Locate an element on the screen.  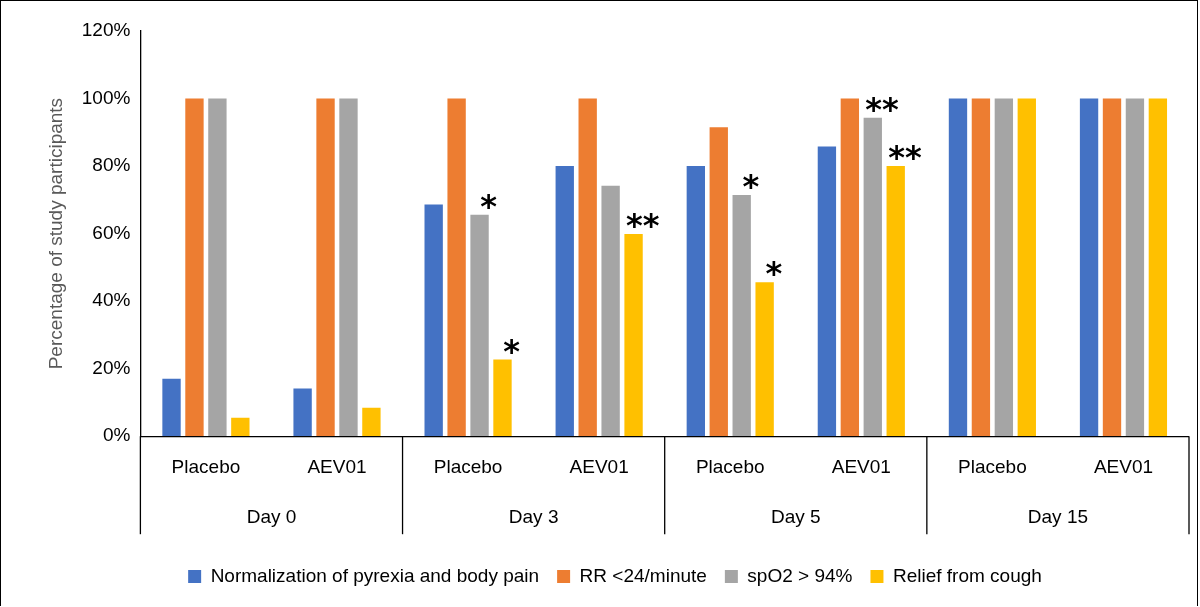
text: Day 15 is located at coordinates (1058, 517).